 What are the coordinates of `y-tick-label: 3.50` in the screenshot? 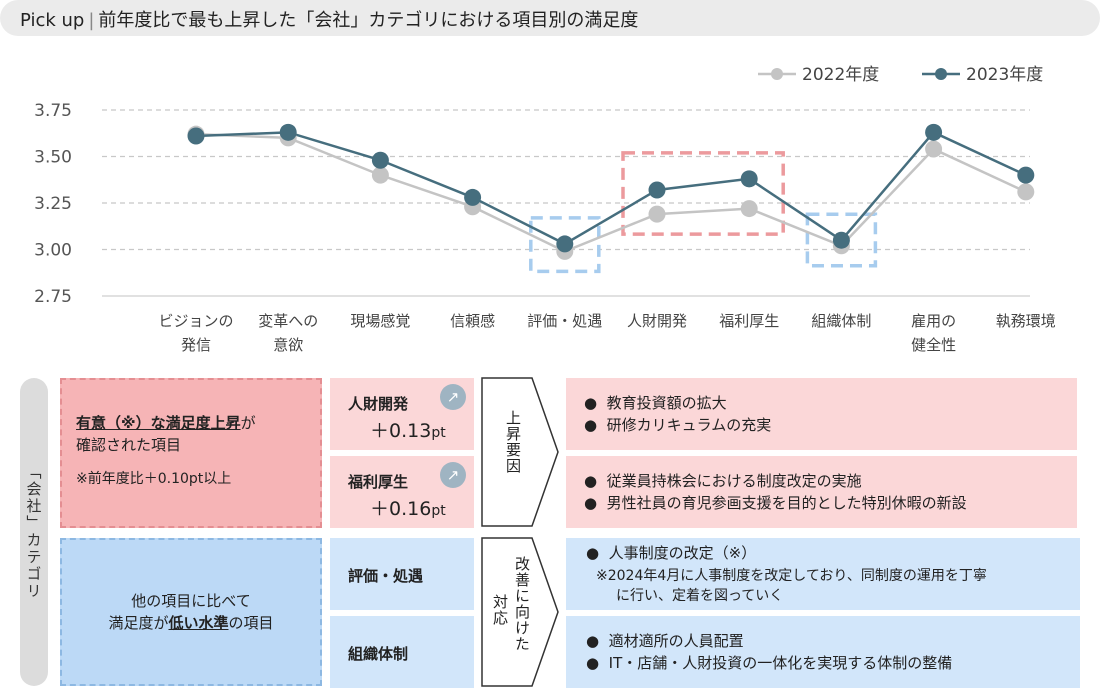 It's located at (53, 158).